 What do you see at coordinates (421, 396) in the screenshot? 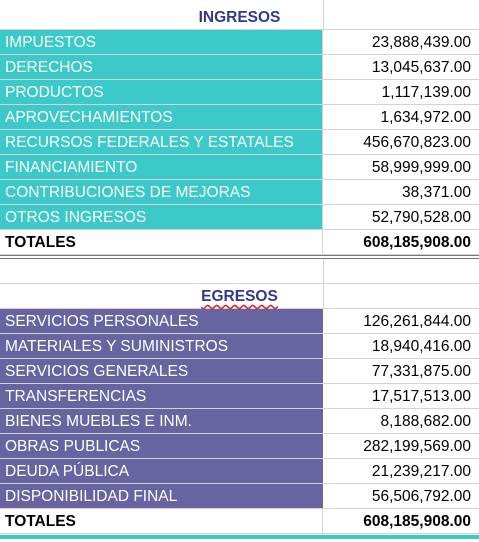
I see `amount-cell: 17,517,513.00` at bounding box center [421, 396].